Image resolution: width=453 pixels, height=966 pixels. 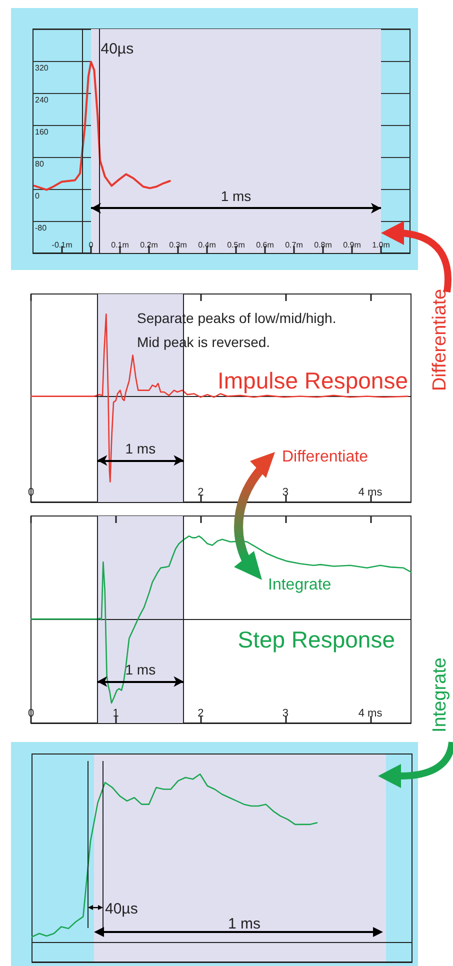 What do you see at coordinates (42, 132) in the screenshot?
I see `y-tick-label: 160` at bounding box center [42, 132].